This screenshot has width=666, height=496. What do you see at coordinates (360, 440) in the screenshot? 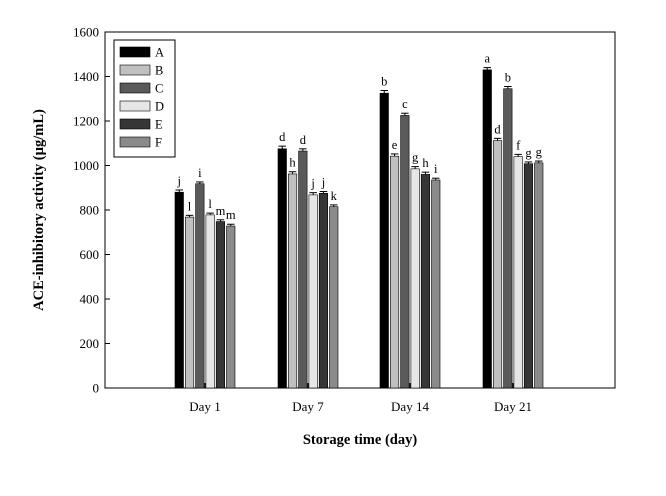
I see `x-axis-title: Storage time (day)` at bounding box center [360, 440].